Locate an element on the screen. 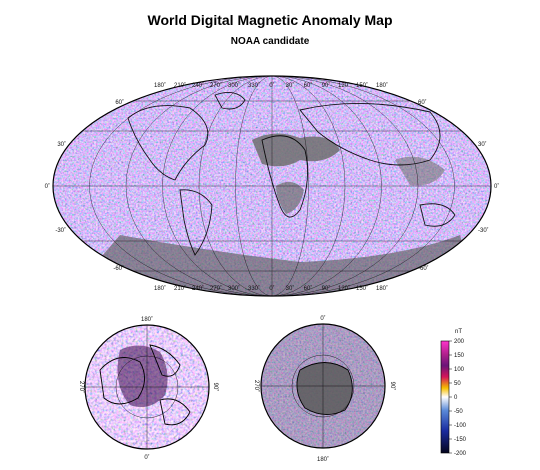 Image resolution: width=540 pixels, height=470 pixels. legend-tick: -50 is located at coordinates (458, 412).